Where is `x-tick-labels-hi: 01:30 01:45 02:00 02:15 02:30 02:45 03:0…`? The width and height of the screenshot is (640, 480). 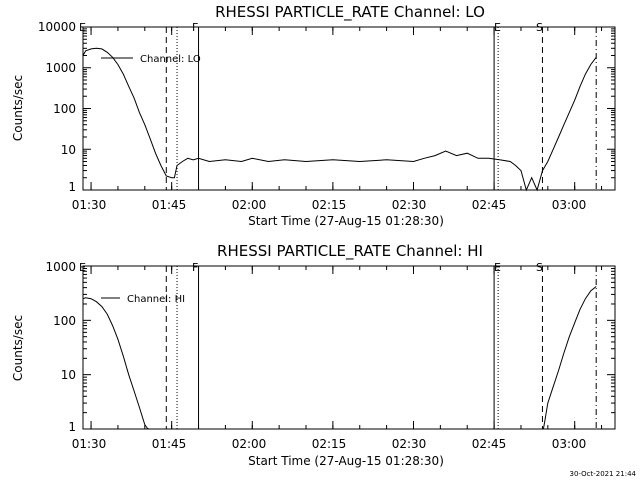 x-tick-labels-hi: 01:30 01:45 02:00 02:15 02:30 02:45 03:0… is located at coordinates (329, 444).